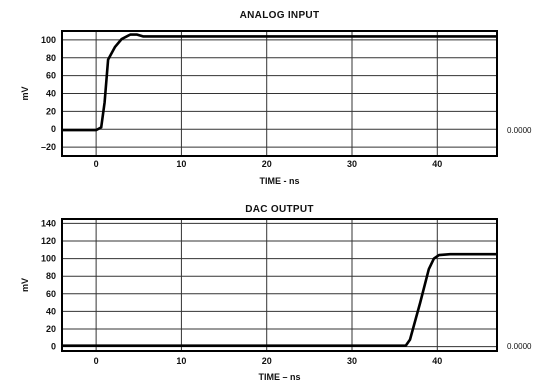 Image resolution: width=547 pixels, height=385 pixels. I want to click on x-axis-label: TIME – ns, so click(279, 377).